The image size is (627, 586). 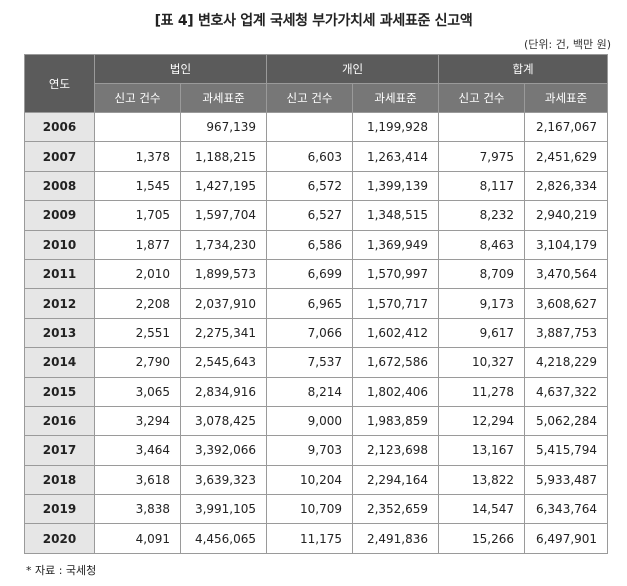 I want to click on value-cell: 5,062,284, so click(x=566, y=421).